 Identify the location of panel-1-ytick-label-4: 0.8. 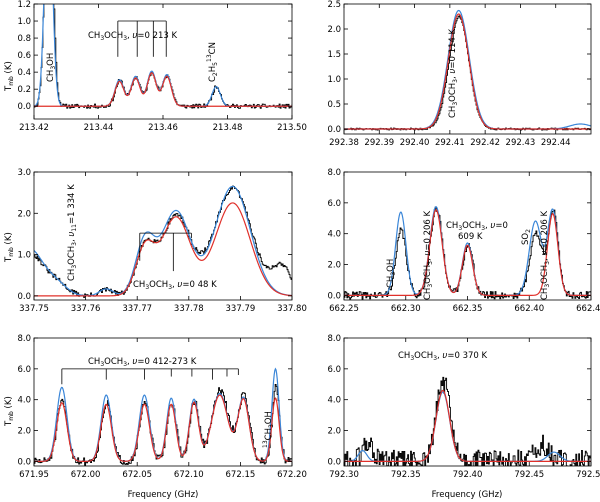
(24, 39).